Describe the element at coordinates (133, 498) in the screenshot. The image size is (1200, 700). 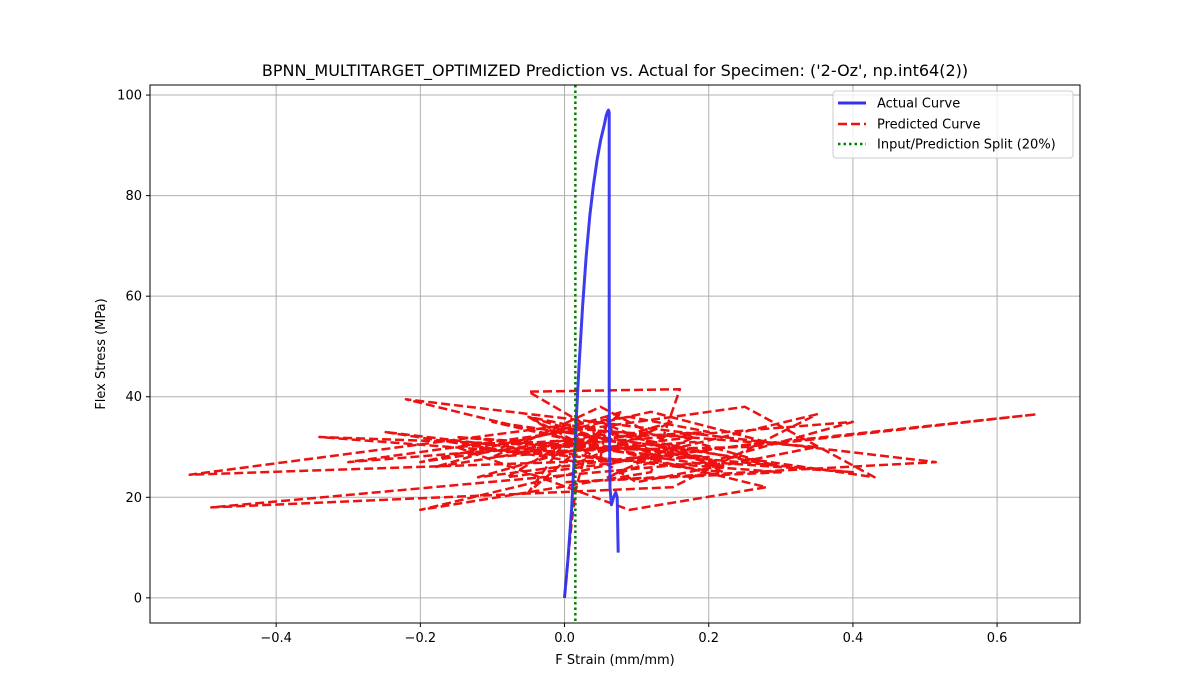
I see `y-tick-label: 20` at that location.